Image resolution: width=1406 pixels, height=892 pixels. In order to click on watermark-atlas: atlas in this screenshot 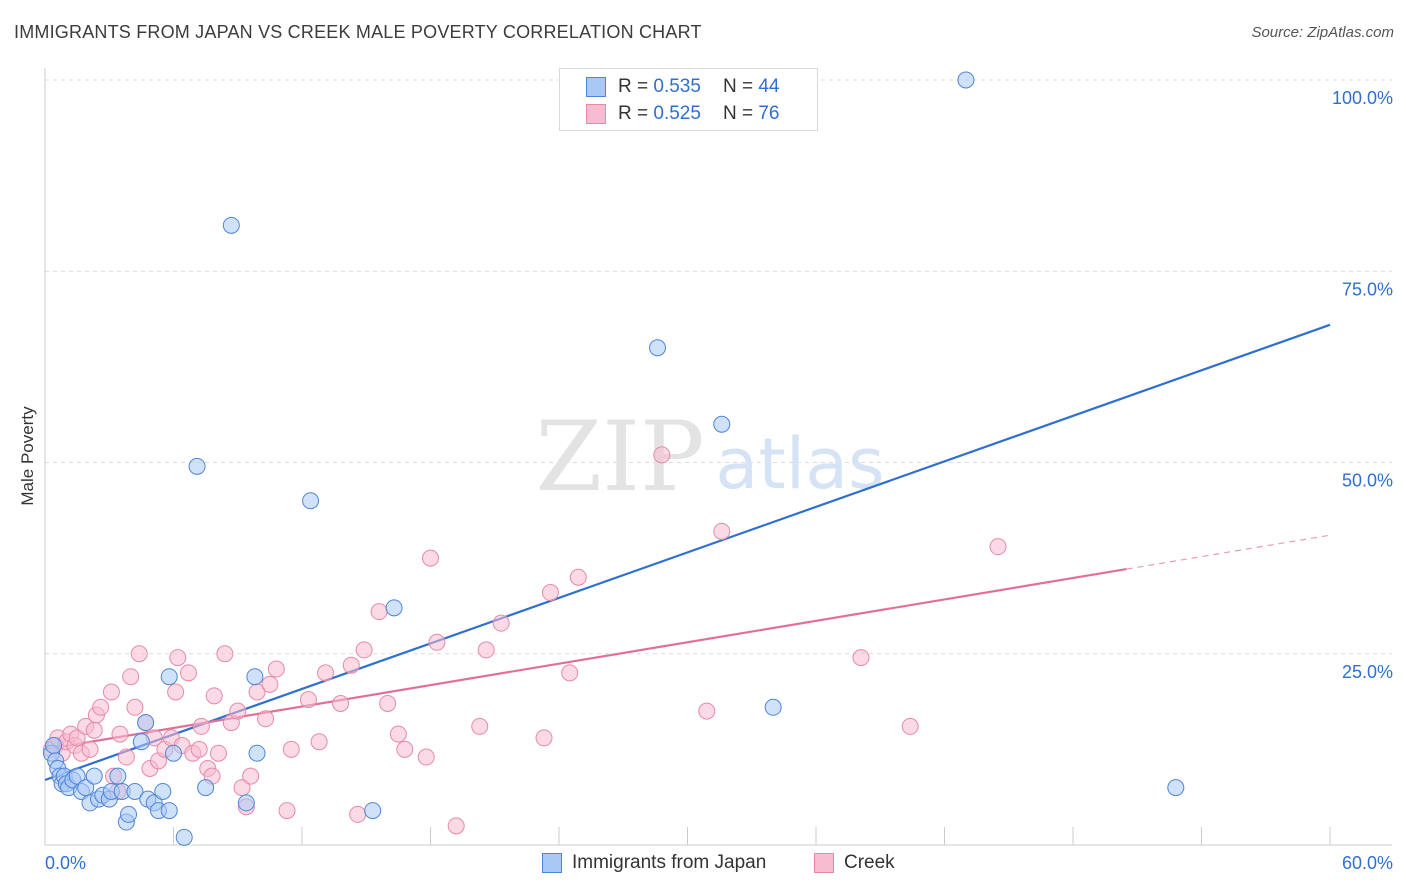, I will do `click(799, 464)`.